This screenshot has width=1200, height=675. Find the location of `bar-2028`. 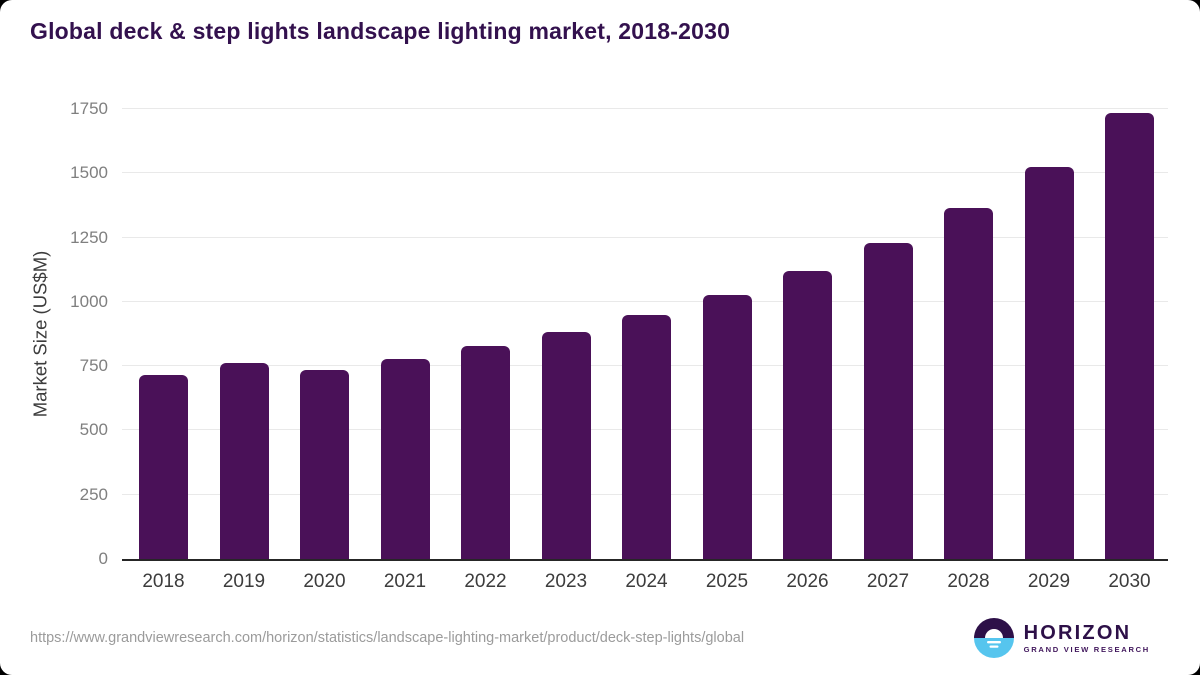

bar-2028 is located at coordinates (968, 383).